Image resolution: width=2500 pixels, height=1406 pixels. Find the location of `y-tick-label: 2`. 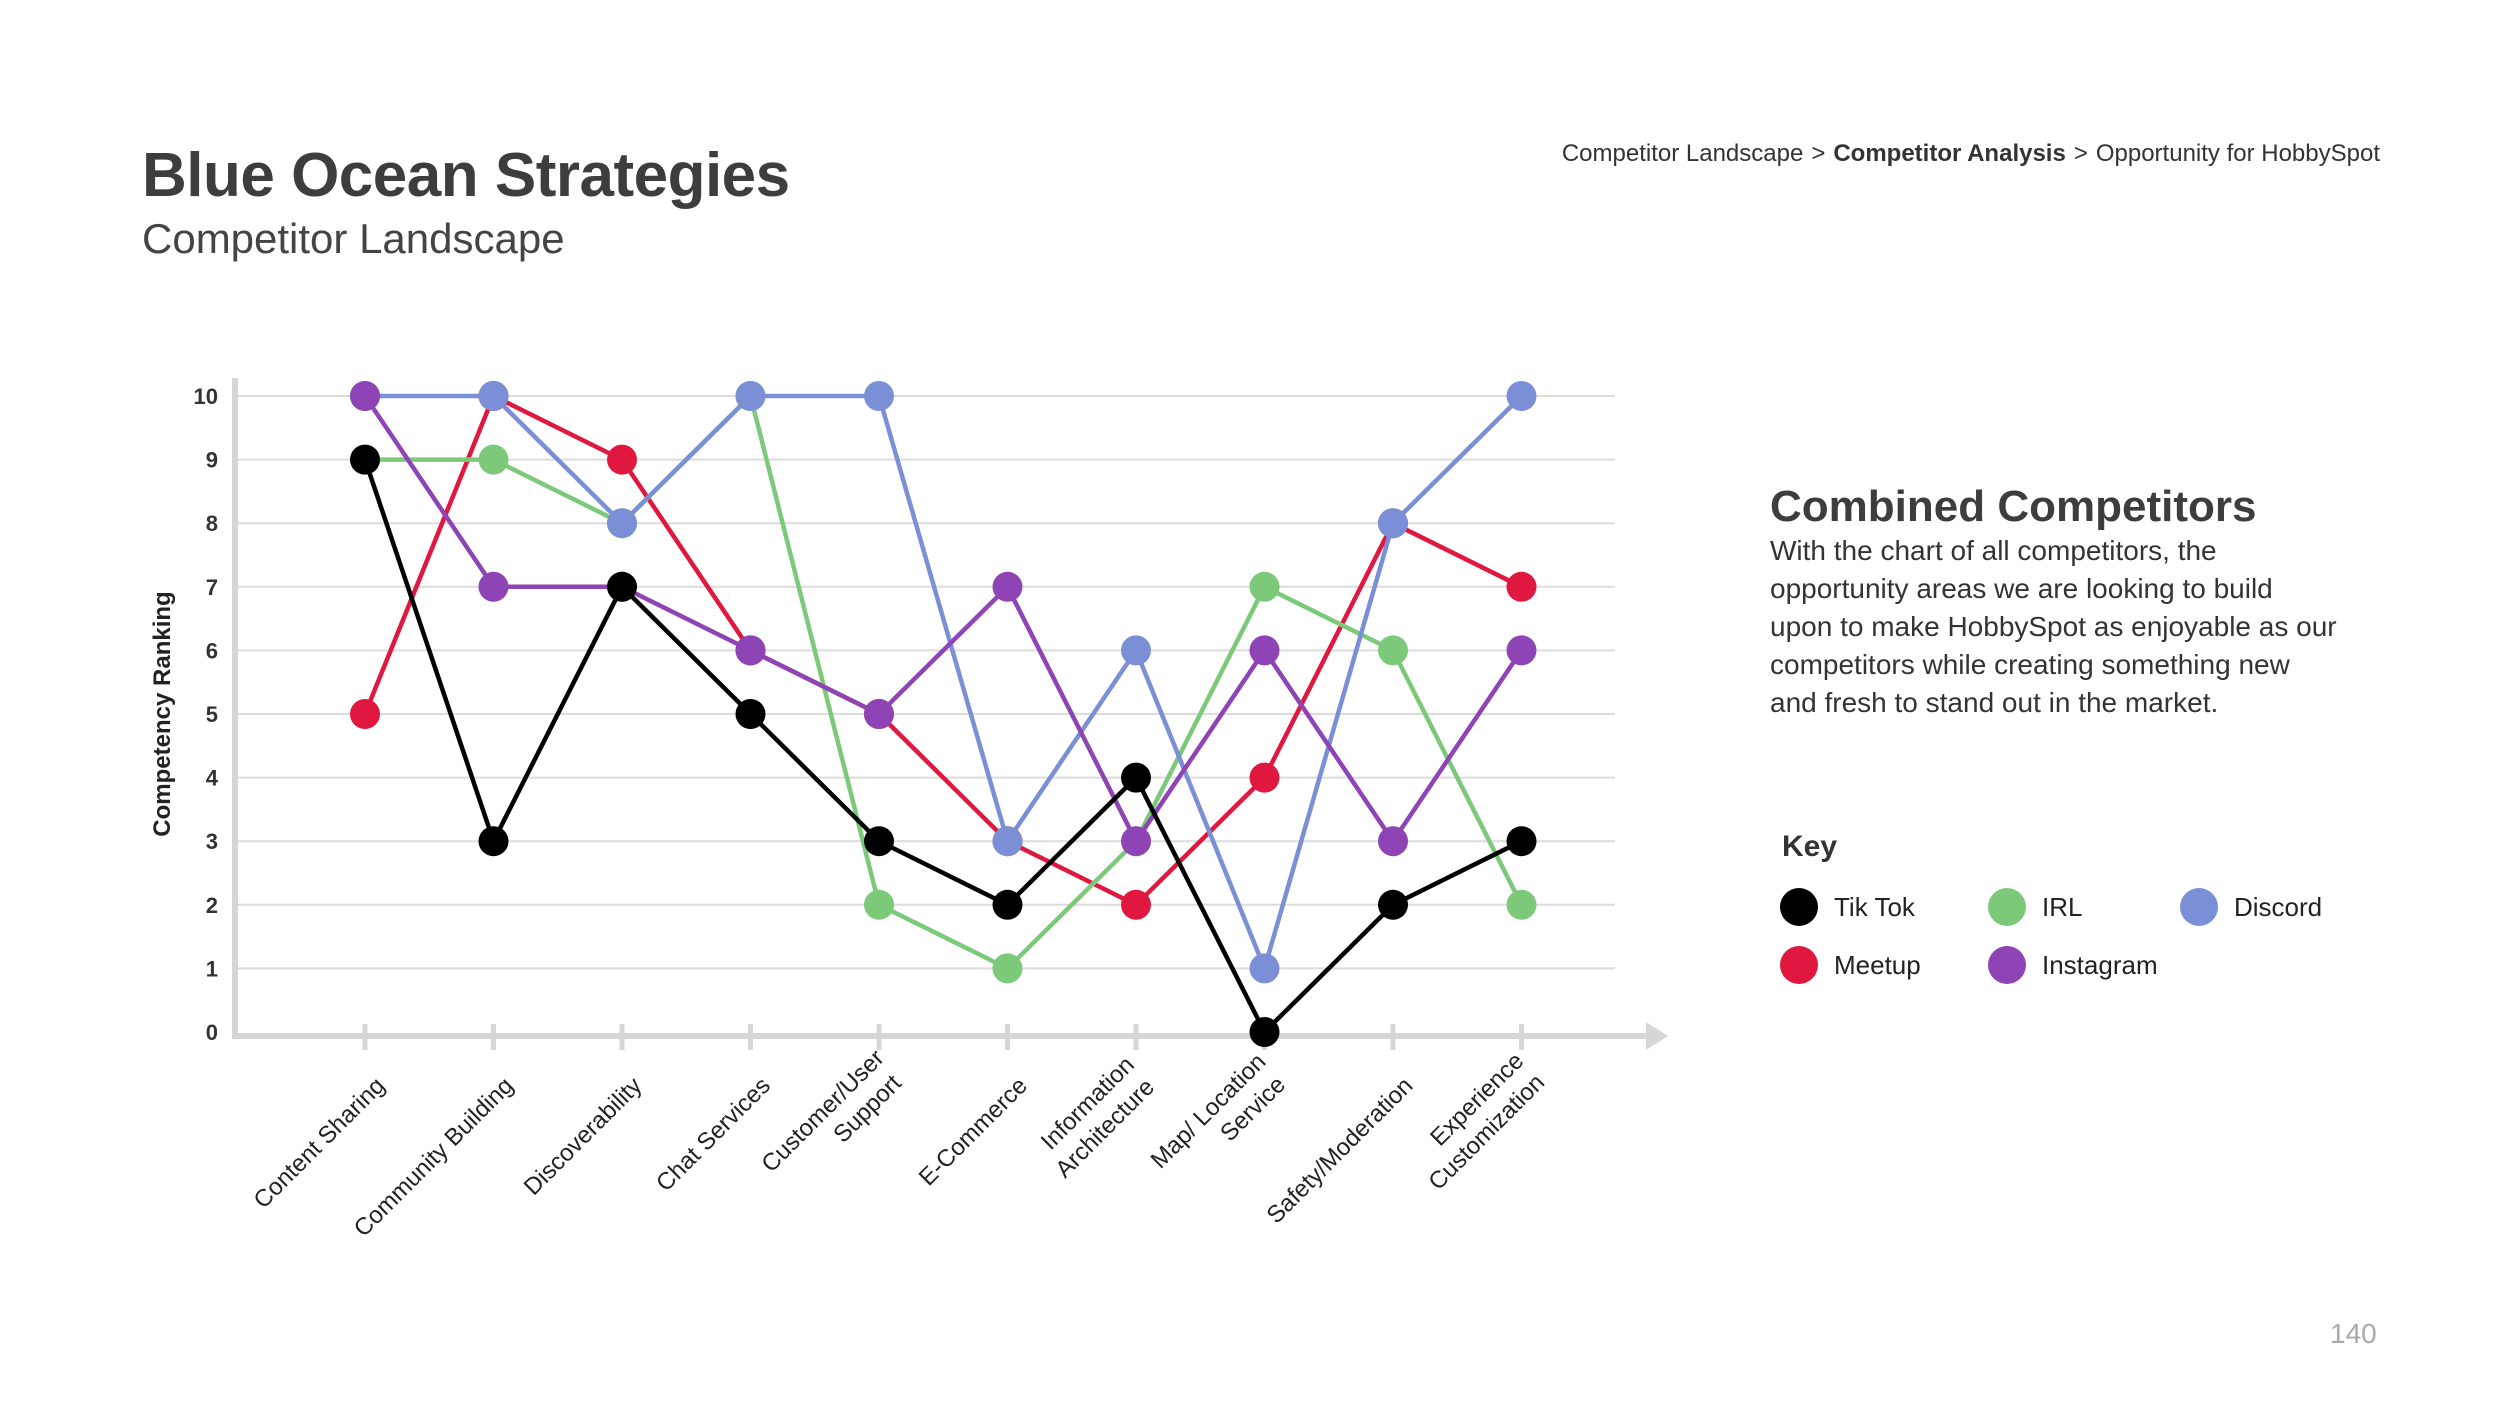

y-tick-label: 2 is located at coordinates (212, 905).